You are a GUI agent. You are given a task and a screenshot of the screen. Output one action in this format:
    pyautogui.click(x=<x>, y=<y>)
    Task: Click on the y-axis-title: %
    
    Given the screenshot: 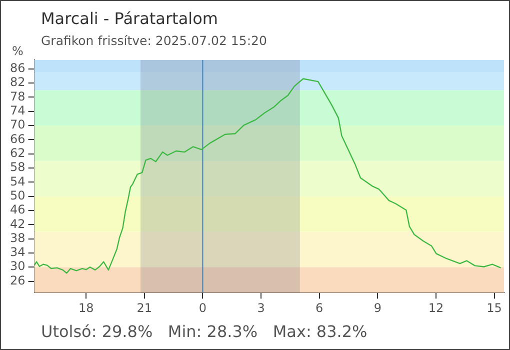 What is the action you would take?
    pyautogui.click(x=18, y=51)
    